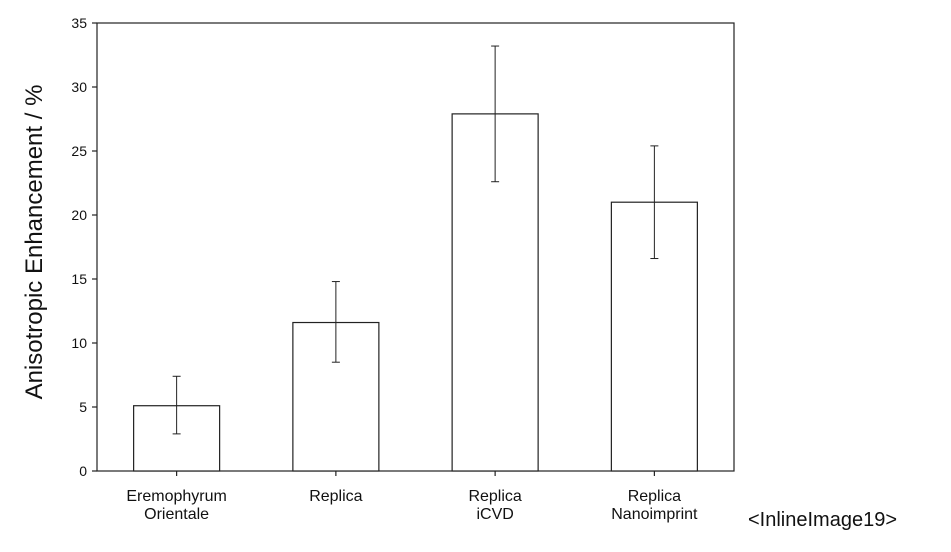 The image size is (951, 552). Describe the element at coordinates (83, 471) in the screenshot. I see `y-tick-label: 0` at that location.